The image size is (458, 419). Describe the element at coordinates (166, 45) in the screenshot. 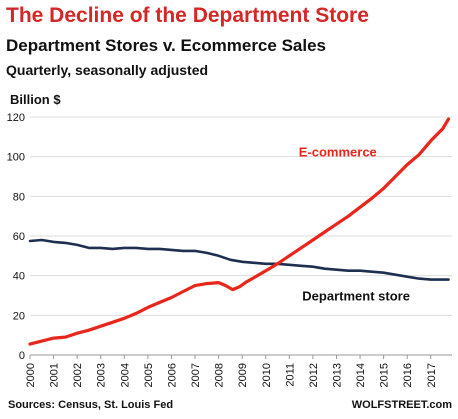

I see `chart-subtitle: Department Stores v. Ecommerce Sales` at that location.